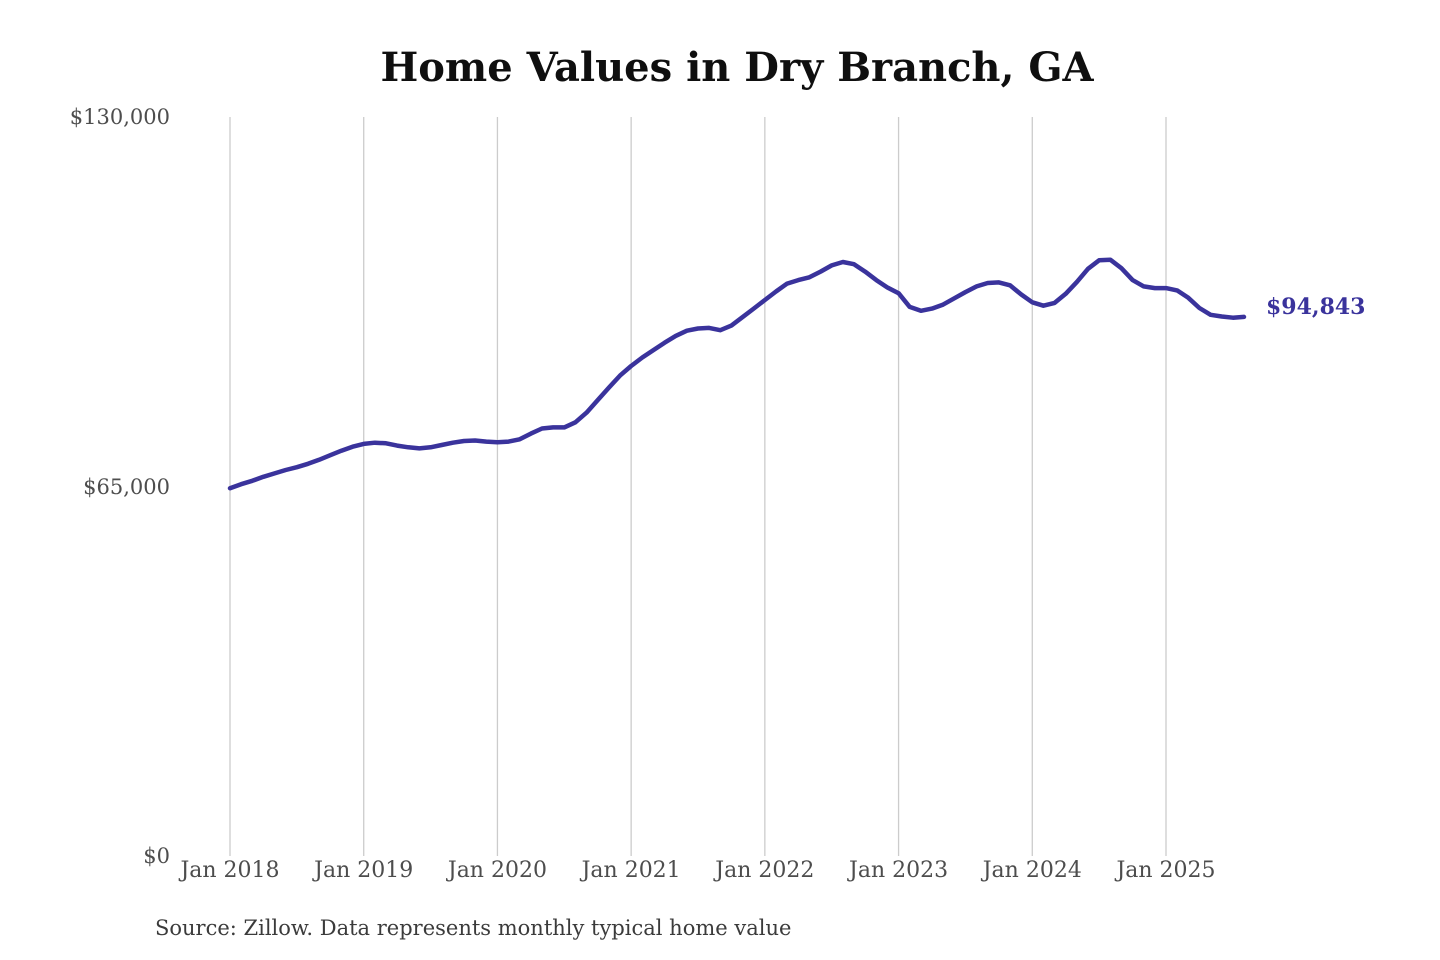  Describe the element at coordinates (156, 856) in the screenshot. I see `y-axis-tick-label: $0` at that location.